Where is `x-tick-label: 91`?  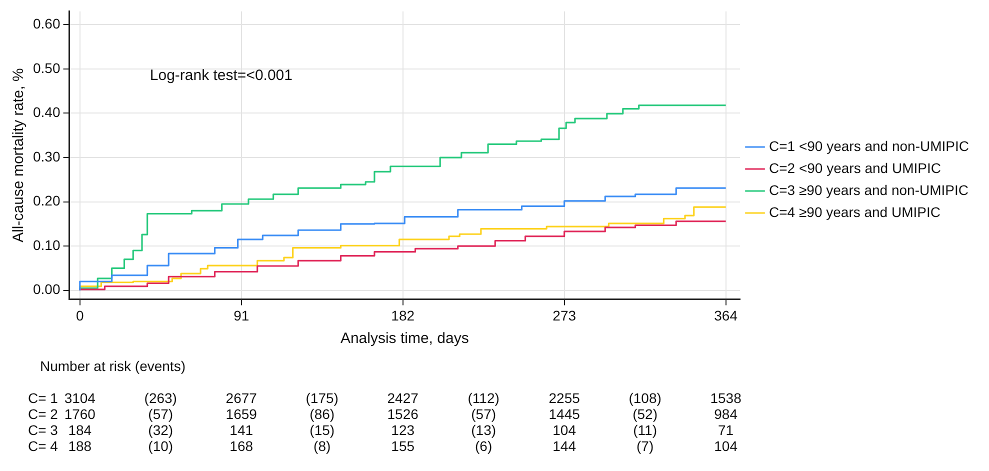 x-tick-label: 91 is located at coordinates (242, 315).